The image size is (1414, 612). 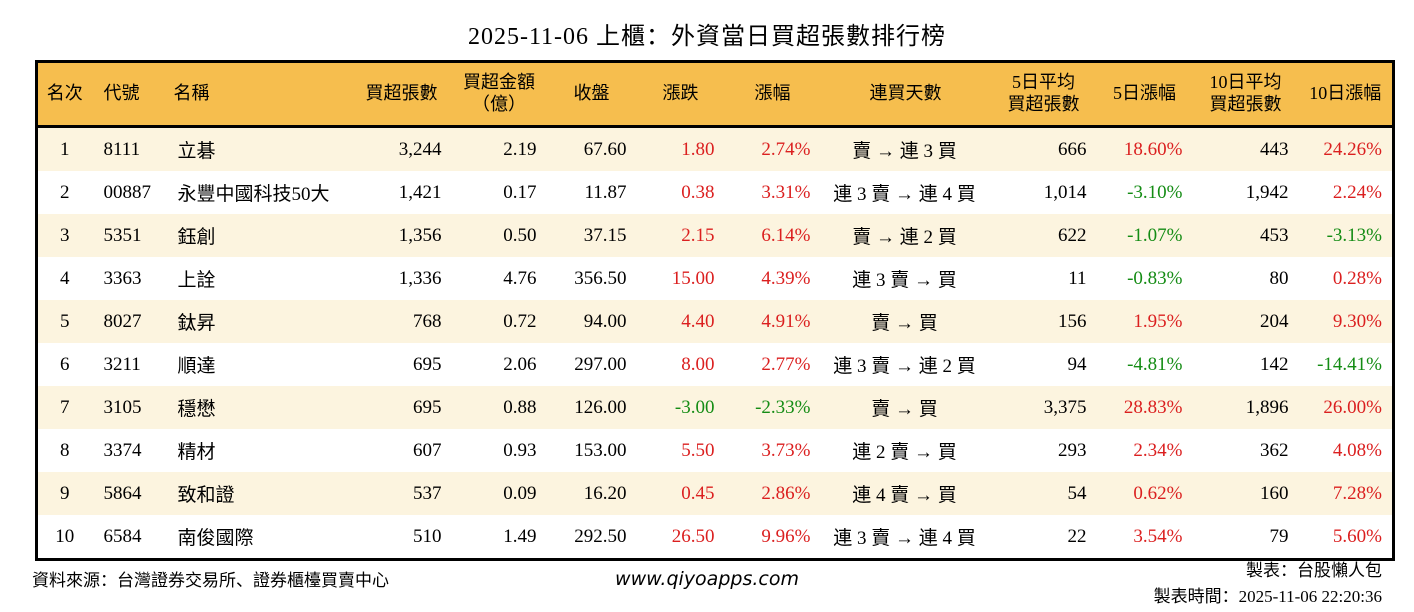 What do you see at coordinates (1354, 235) in the screenshot?
I see `cell-pct10: -3.13%` at bounding box center [1354, 235].